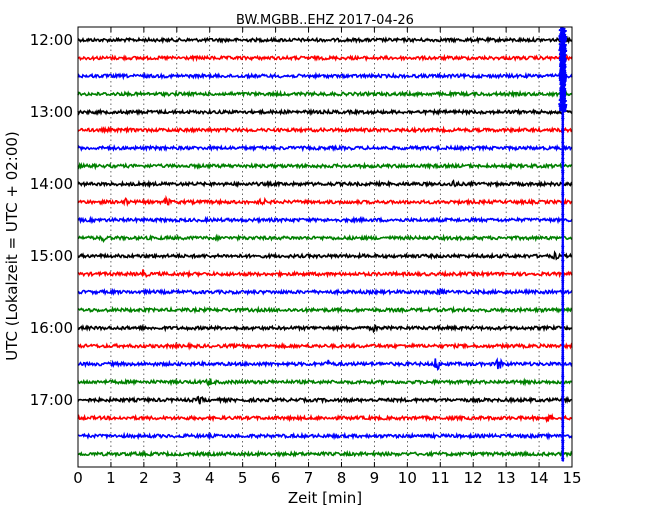 Image resolution: width=650 pixels, height=520 pixels. What do you see at coordinates (111, 478) in the screenshot?
I see `x-tick-label: 1` at bounding box center [111, 478].